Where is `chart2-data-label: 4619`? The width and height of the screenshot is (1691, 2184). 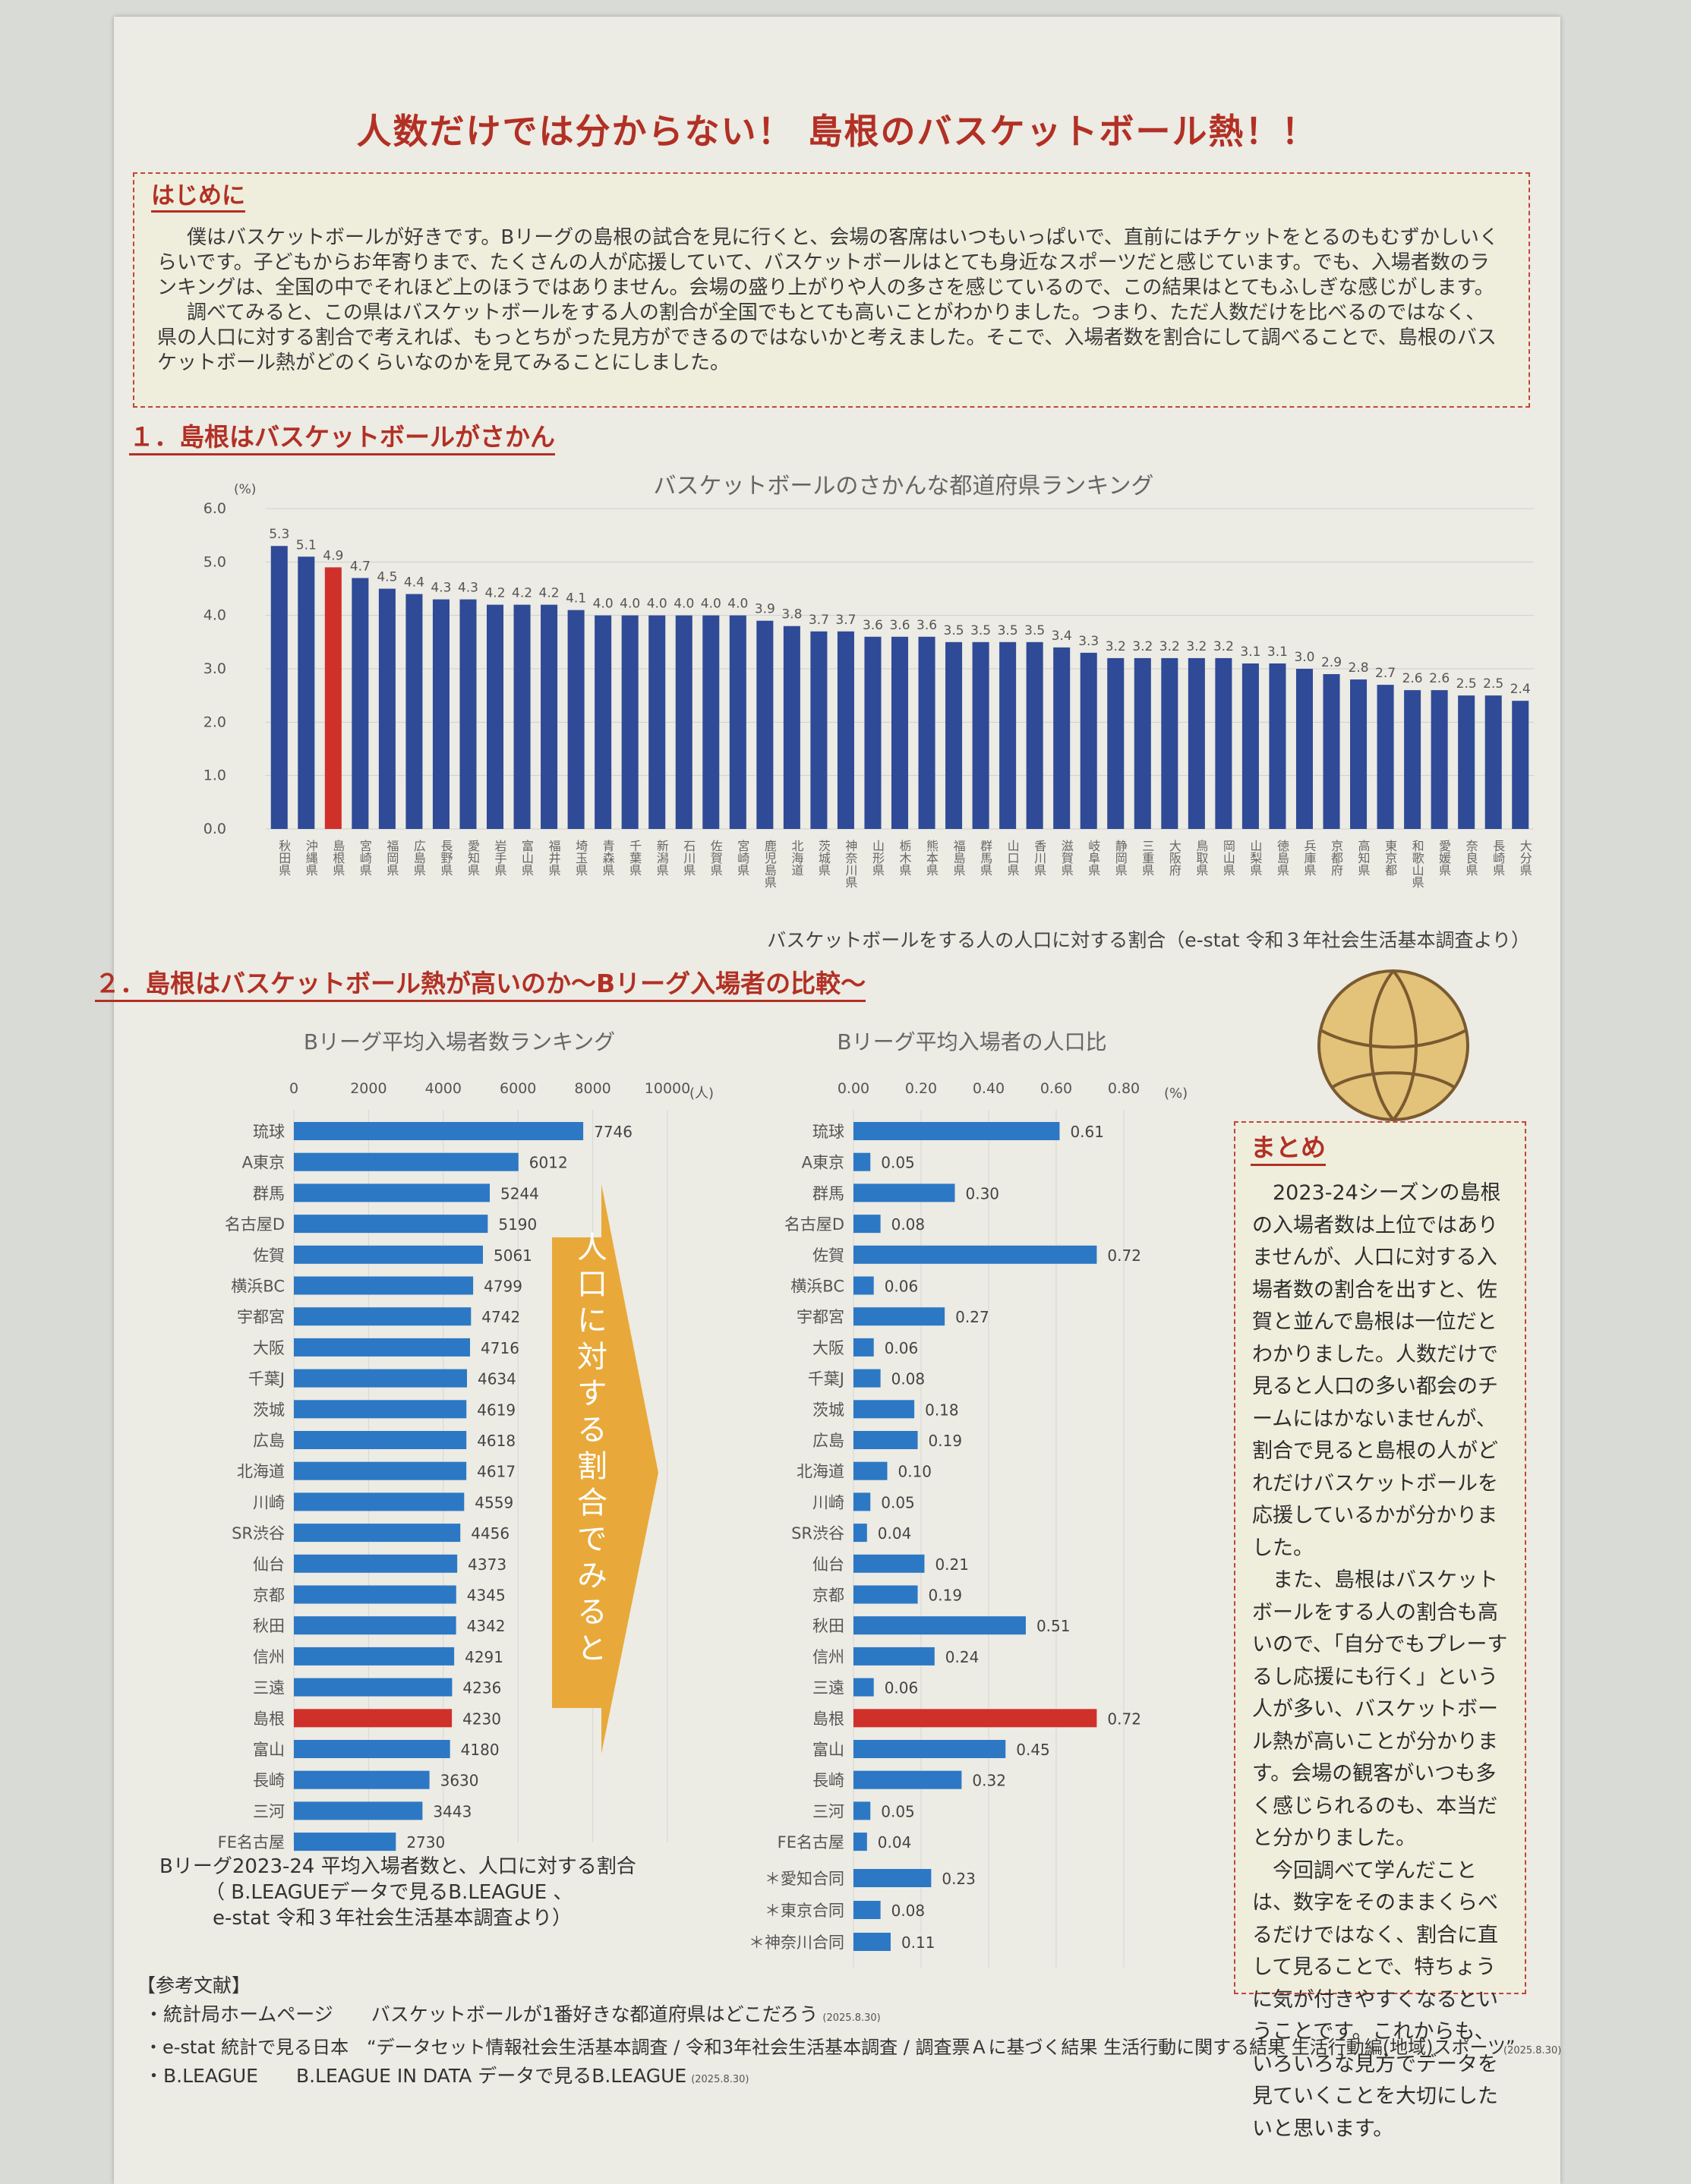 chart2-data-label: 4619 is located at coordinates (496, 1410).